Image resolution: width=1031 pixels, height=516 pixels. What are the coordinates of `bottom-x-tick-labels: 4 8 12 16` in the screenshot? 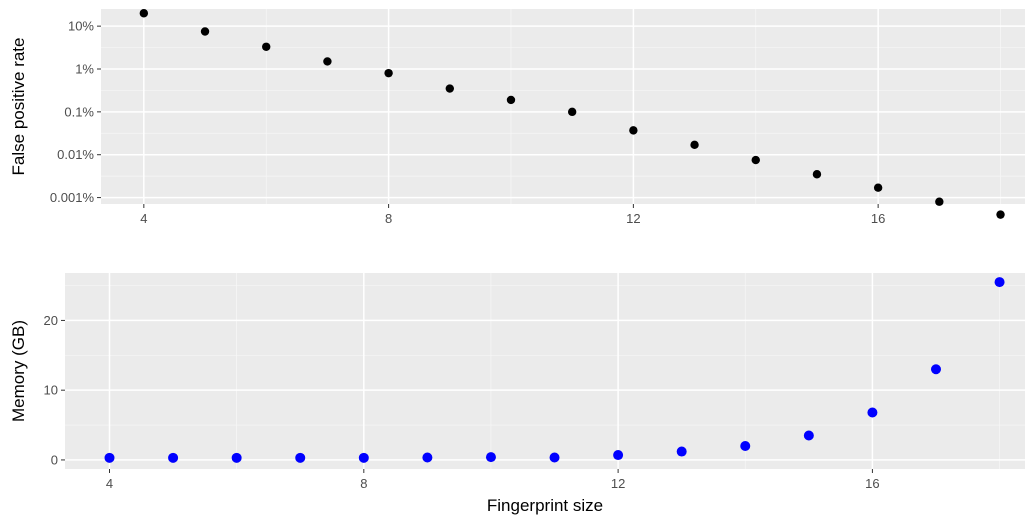 It's located at (493, 480).